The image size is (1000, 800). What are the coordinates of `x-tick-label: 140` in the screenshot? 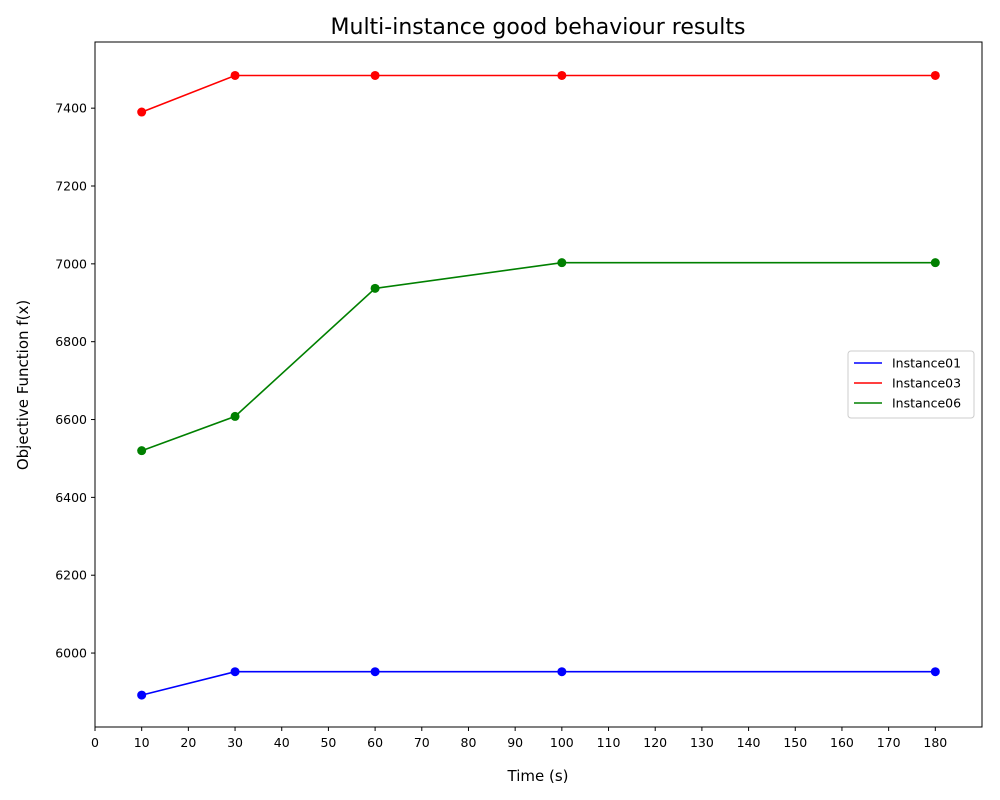 It's located at (749, 742).